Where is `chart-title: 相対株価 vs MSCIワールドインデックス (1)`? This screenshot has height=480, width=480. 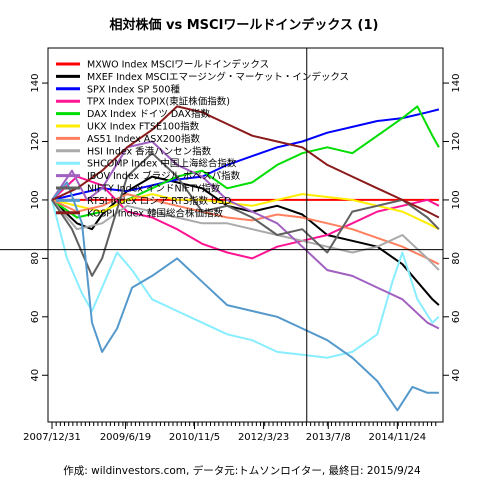 chart-title: 相対株価 vs MSCIワールドインデックス (1) is located at coordinates (243, 25).